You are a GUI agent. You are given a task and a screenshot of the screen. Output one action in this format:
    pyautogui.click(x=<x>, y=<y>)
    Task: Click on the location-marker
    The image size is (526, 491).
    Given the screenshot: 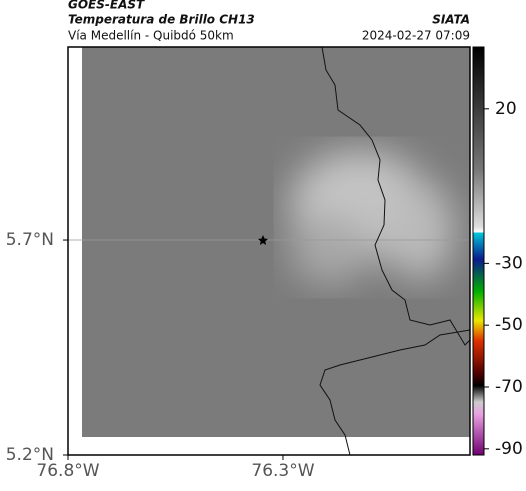 What is the action you would take?
    pyautogui.click(x=263, y=240)
    